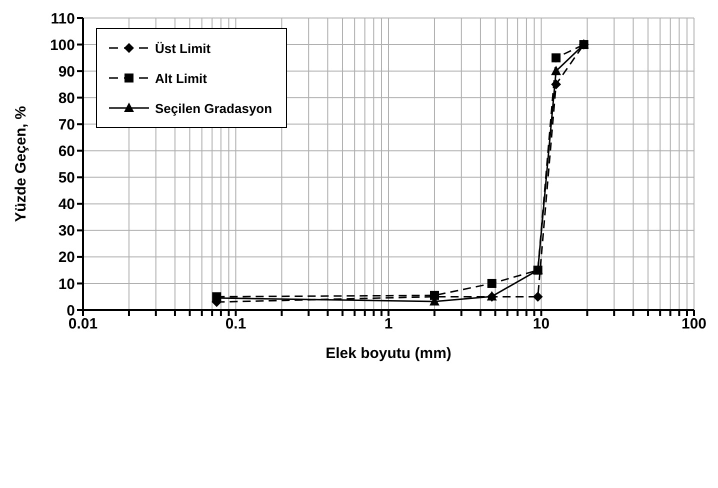 This screenshot has width=718, height=488. I want to click on x-tick-label: 1, so click(388, 324).